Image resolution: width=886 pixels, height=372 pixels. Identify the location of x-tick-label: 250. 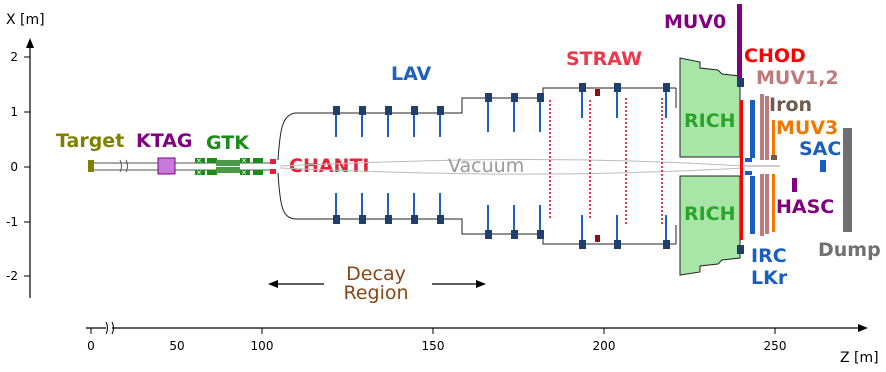
(775, 346).